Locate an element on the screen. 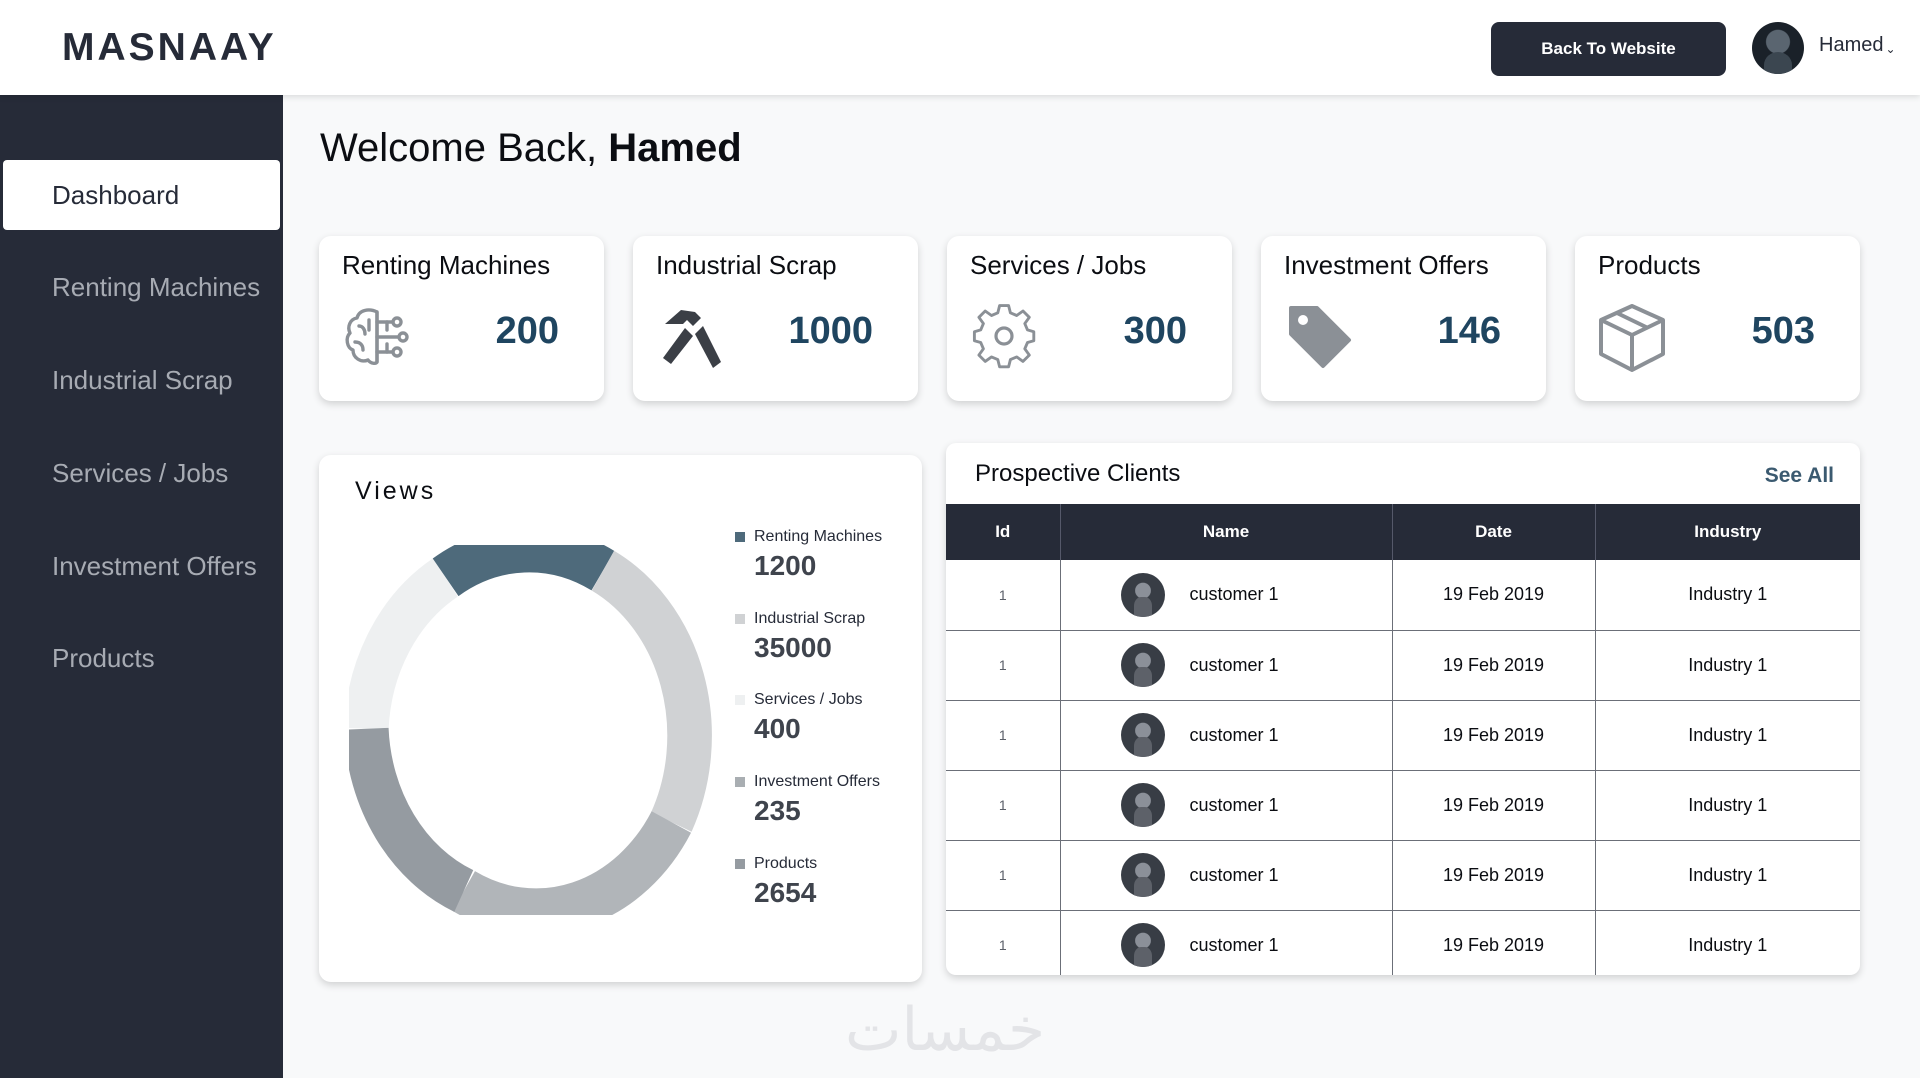 The width and height of the screenshot is (1920, 1078). legend-value: 400 is located at coordinates (777, 728).